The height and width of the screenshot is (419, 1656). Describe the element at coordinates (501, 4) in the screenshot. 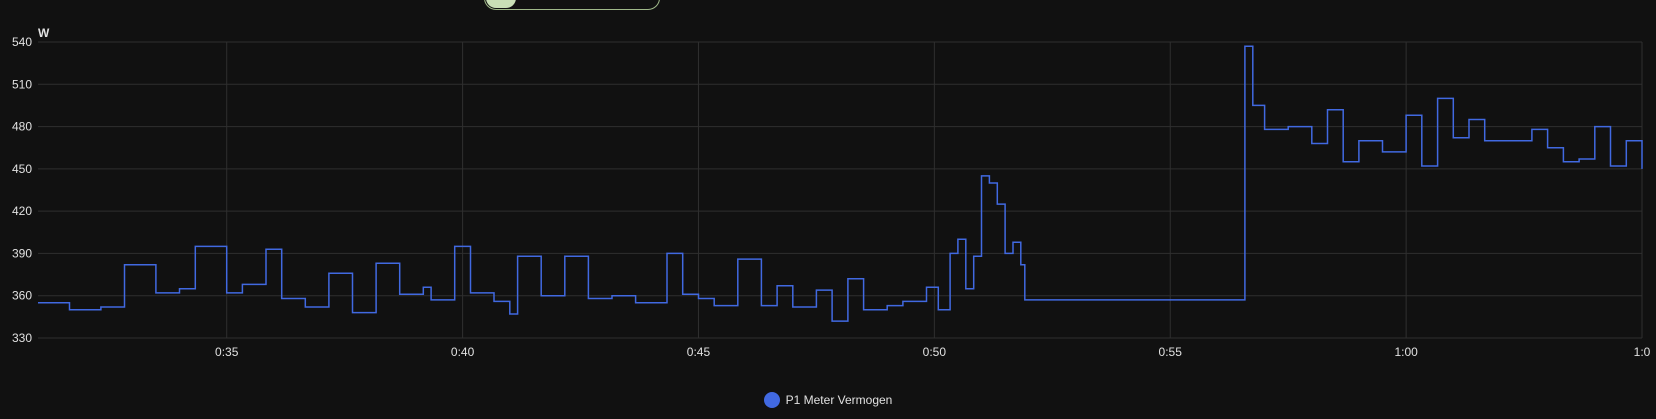

I see `toggle-knob` at that location.